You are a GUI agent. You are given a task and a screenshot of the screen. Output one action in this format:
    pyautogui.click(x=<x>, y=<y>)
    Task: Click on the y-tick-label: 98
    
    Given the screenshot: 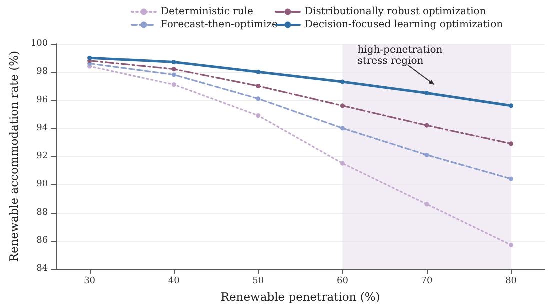 What is the action you would take?
    pyautogui.click(x=42, y=72)
    